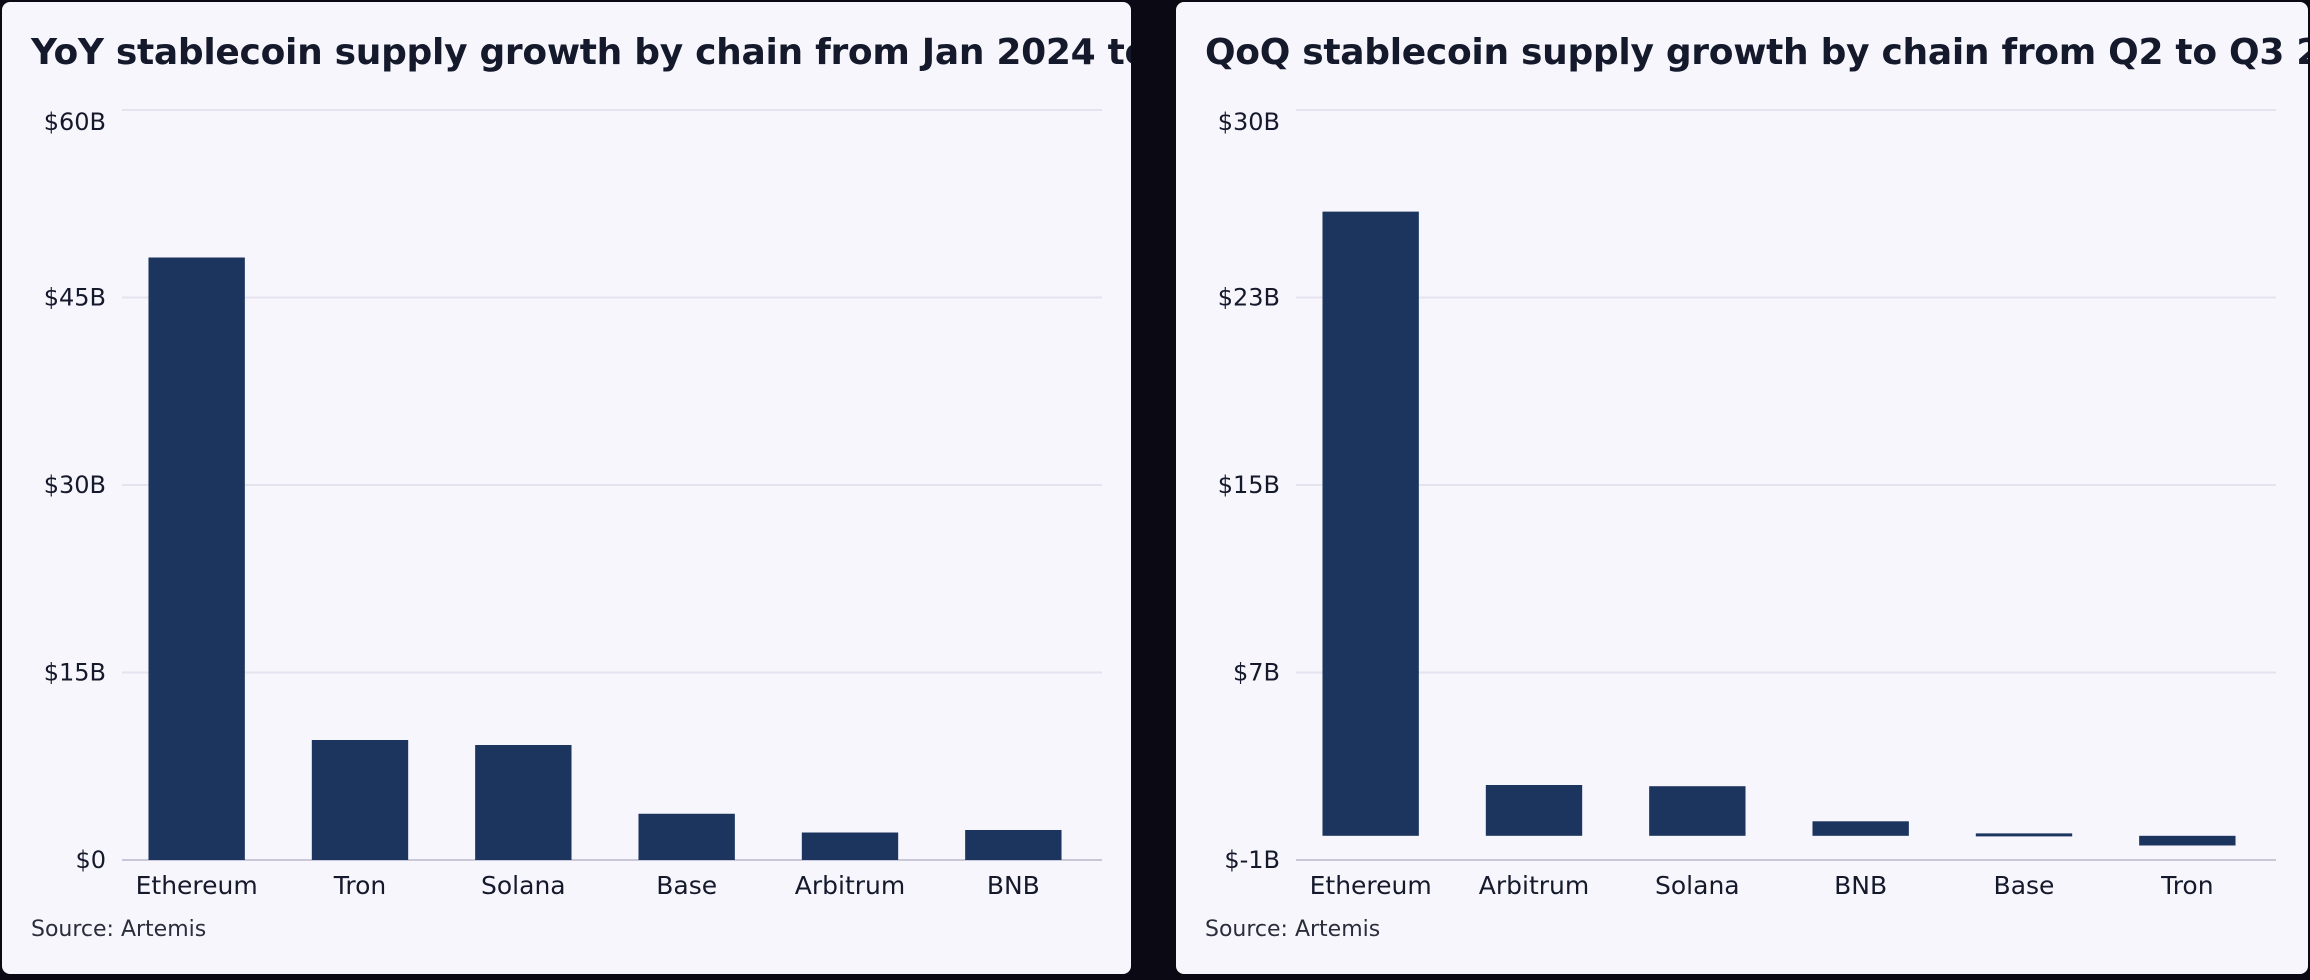 The image size is (2310, 980). I want to click on y-tick-label: $60B, so click(75, 122).